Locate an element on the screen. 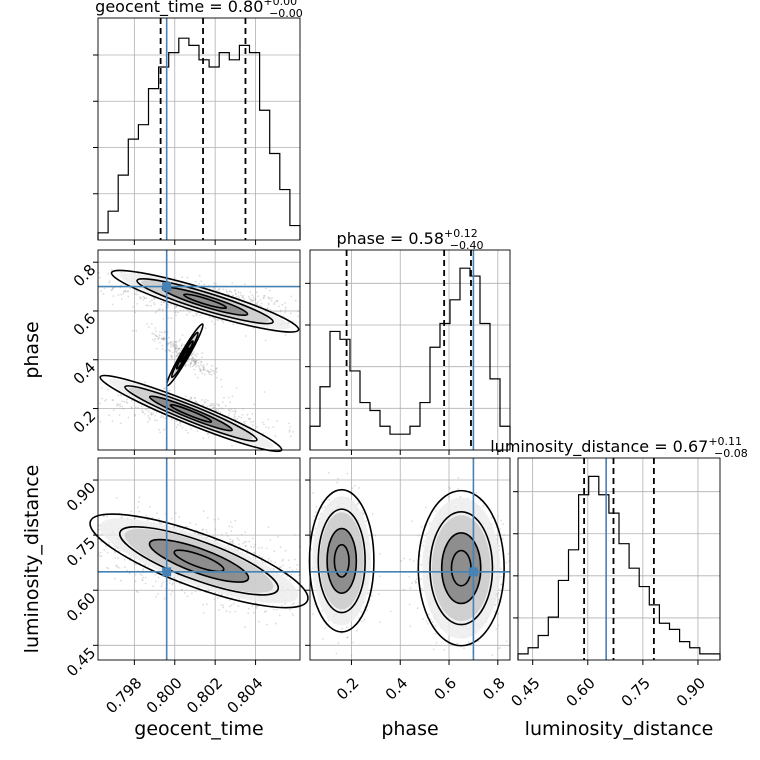 The height and width of the screenshot is (760, 760). x-tick-label-phase: 0.6 is located at coordinates (445, 689).